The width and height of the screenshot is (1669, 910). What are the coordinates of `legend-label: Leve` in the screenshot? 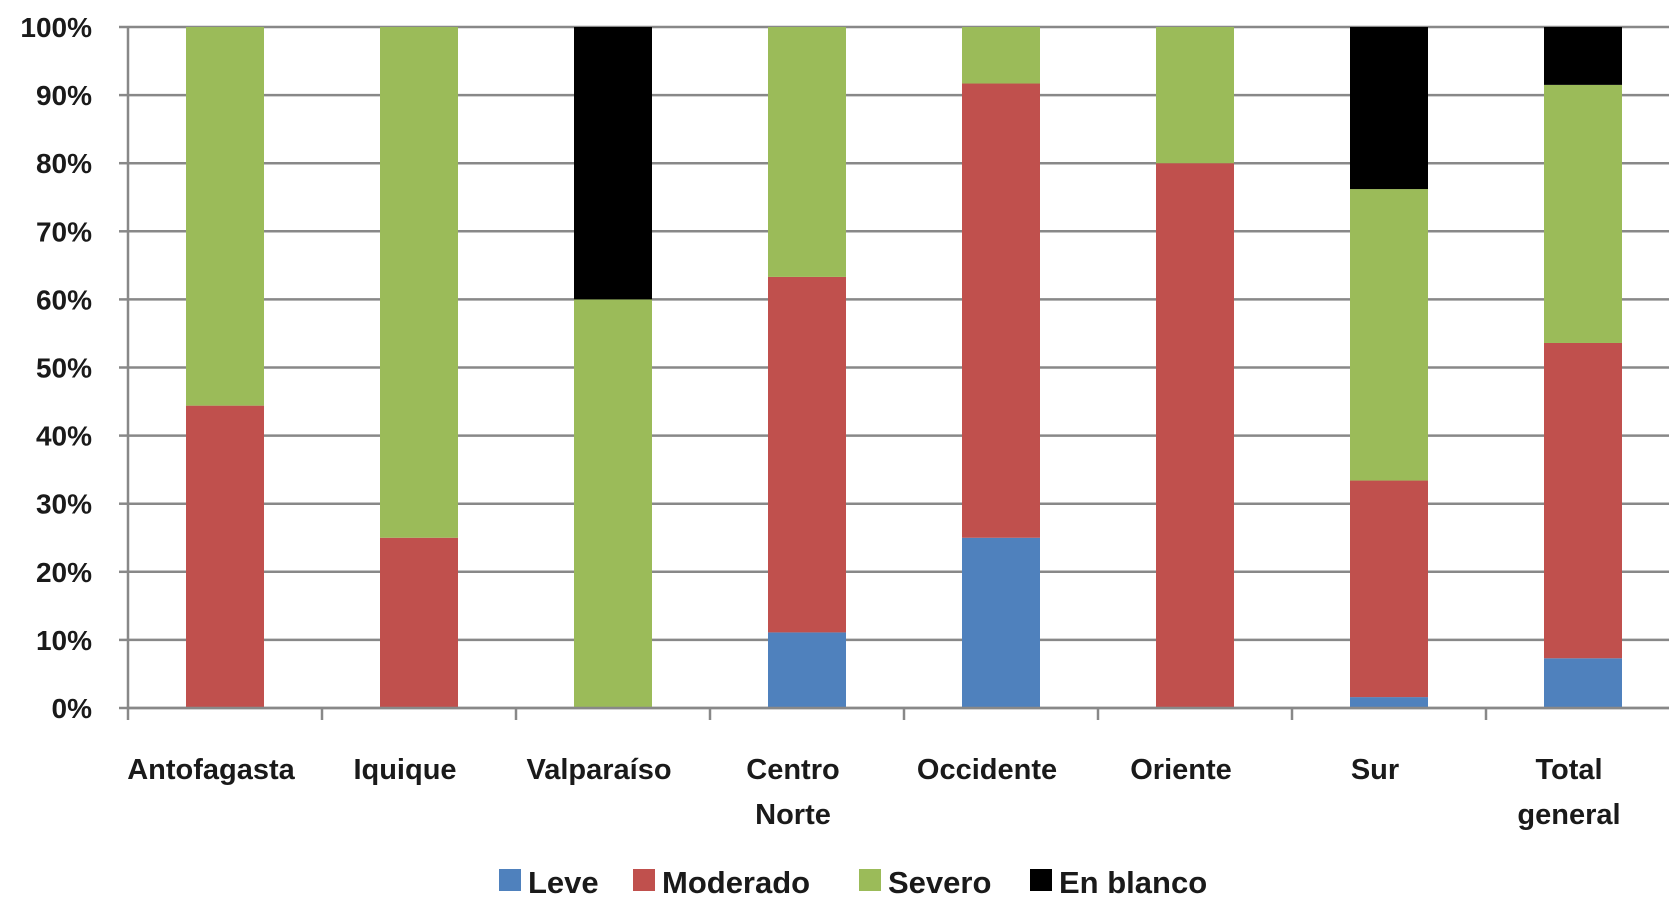 It's located at (563, 882).